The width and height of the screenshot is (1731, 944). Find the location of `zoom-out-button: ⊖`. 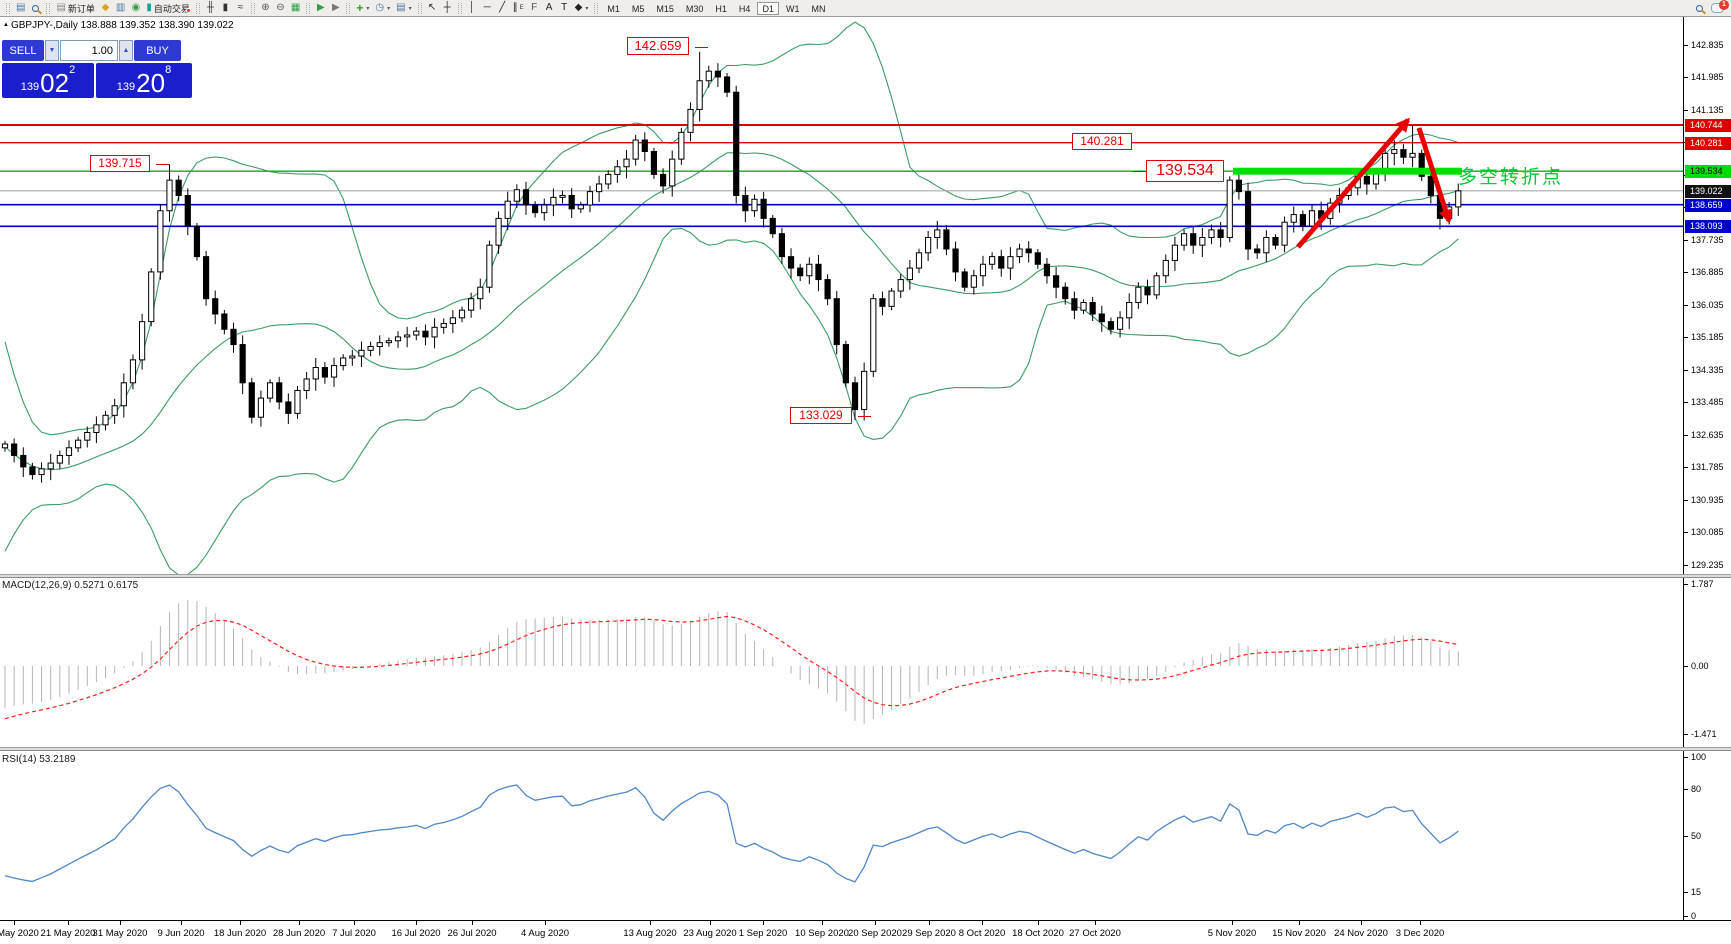

zoom-out-button: ⊖ is located at coordinates (280, 8).